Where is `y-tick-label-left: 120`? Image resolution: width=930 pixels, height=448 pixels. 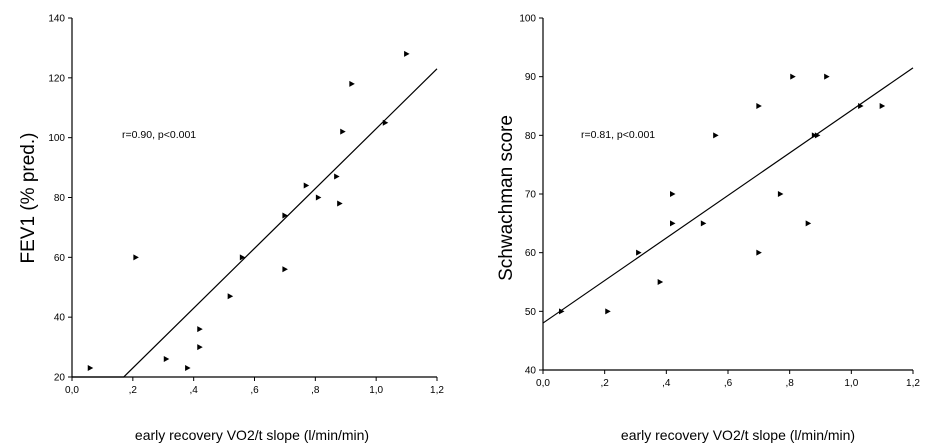 y-tick-label-left: 120 is located at coordinates (56, 78).